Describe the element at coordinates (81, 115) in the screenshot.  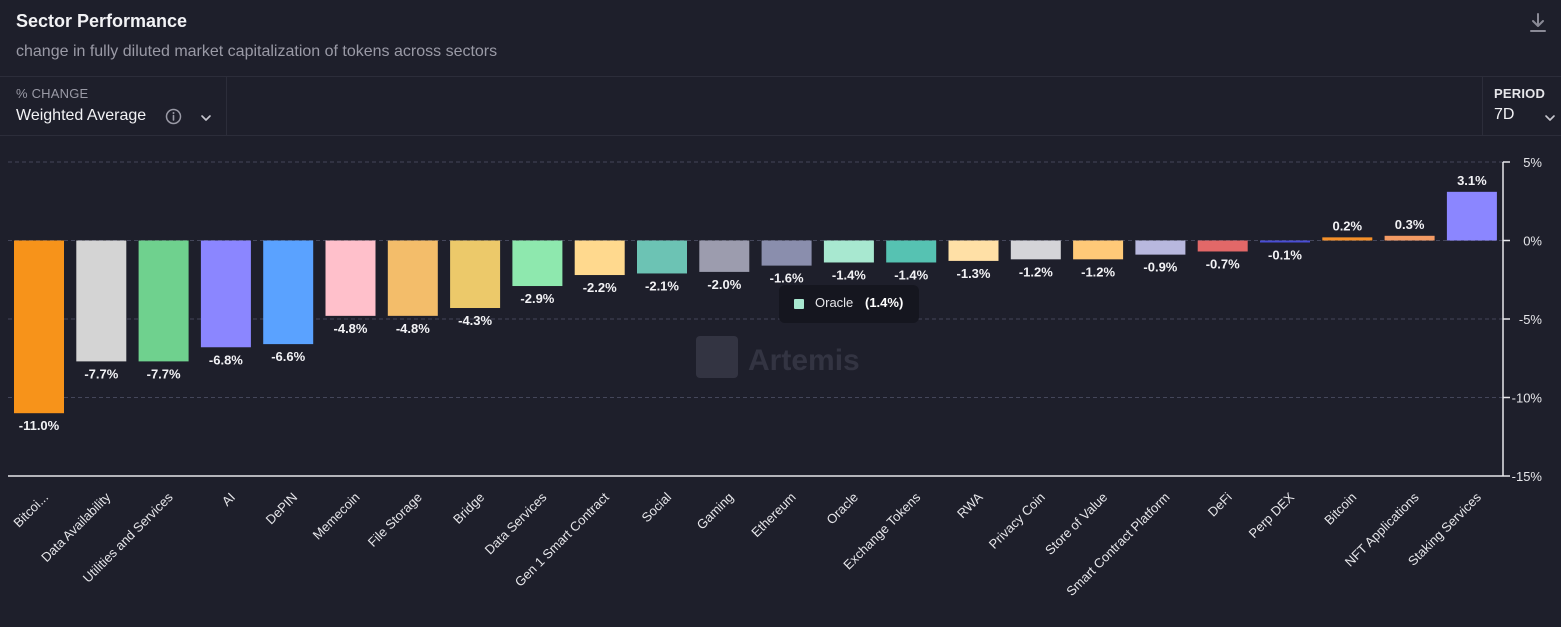
I see `metric-value: Weighted Average` at that location.